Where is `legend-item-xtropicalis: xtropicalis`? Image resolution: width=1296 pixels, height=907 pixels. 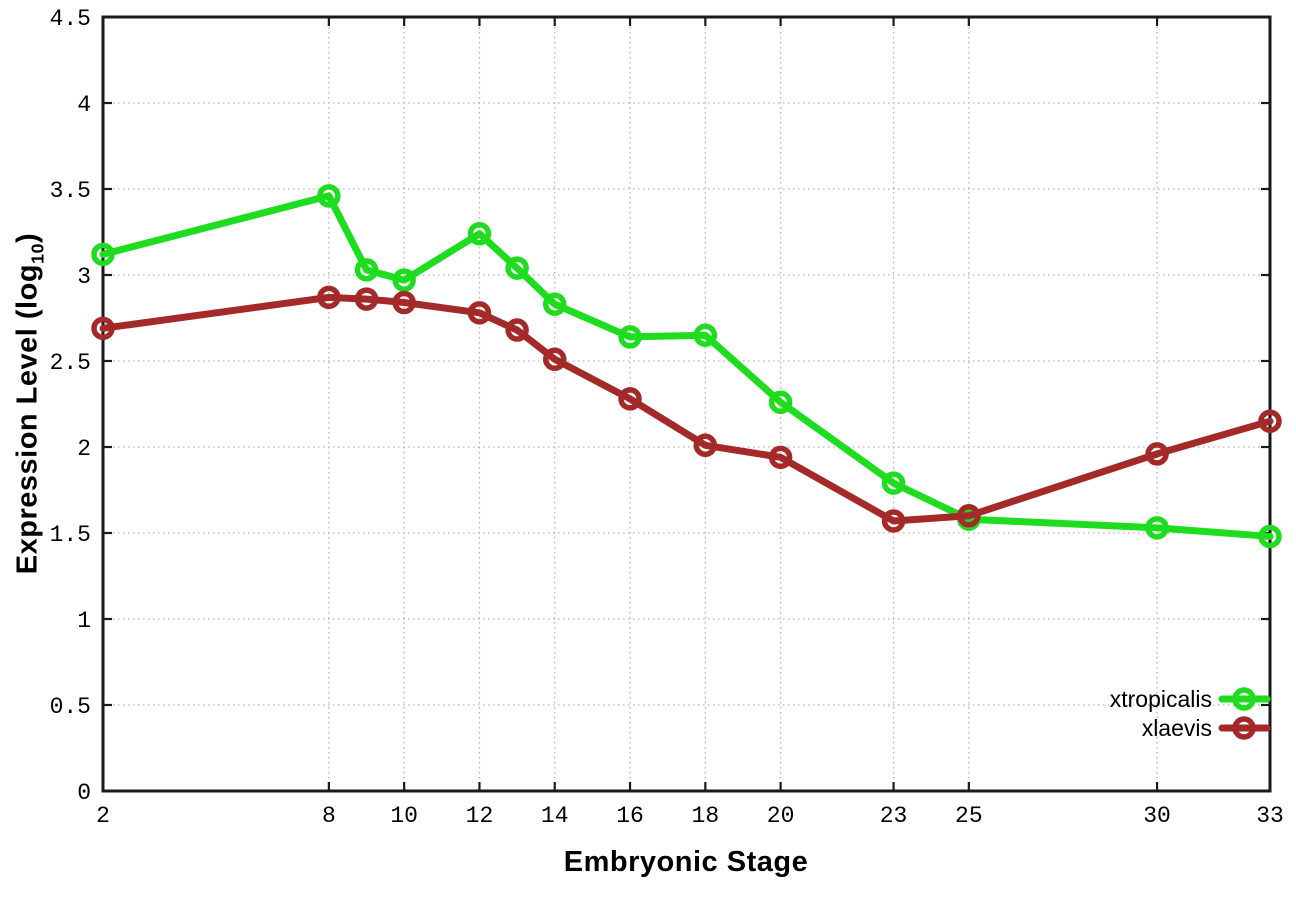
legend-item-xtropicalis: xtropicalis is located at coordinates (1160, 699).